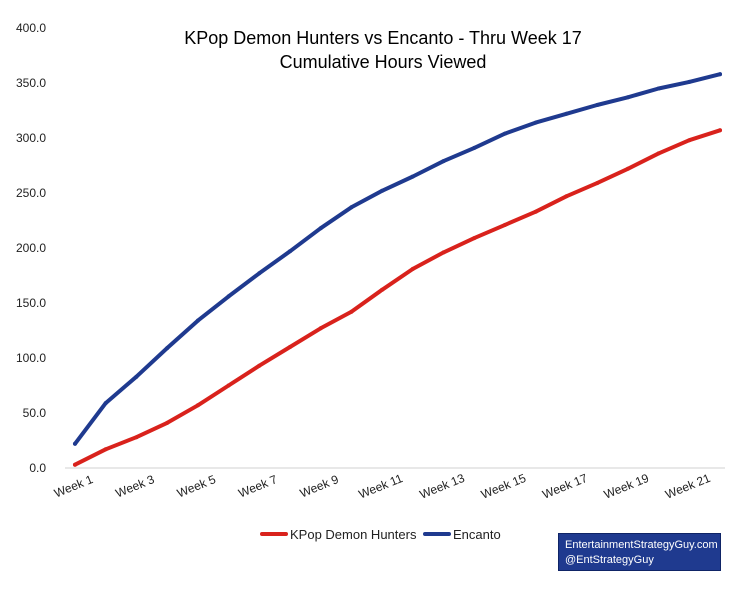  I want to click on x-tick-label: Week 5, so click(196, 486).